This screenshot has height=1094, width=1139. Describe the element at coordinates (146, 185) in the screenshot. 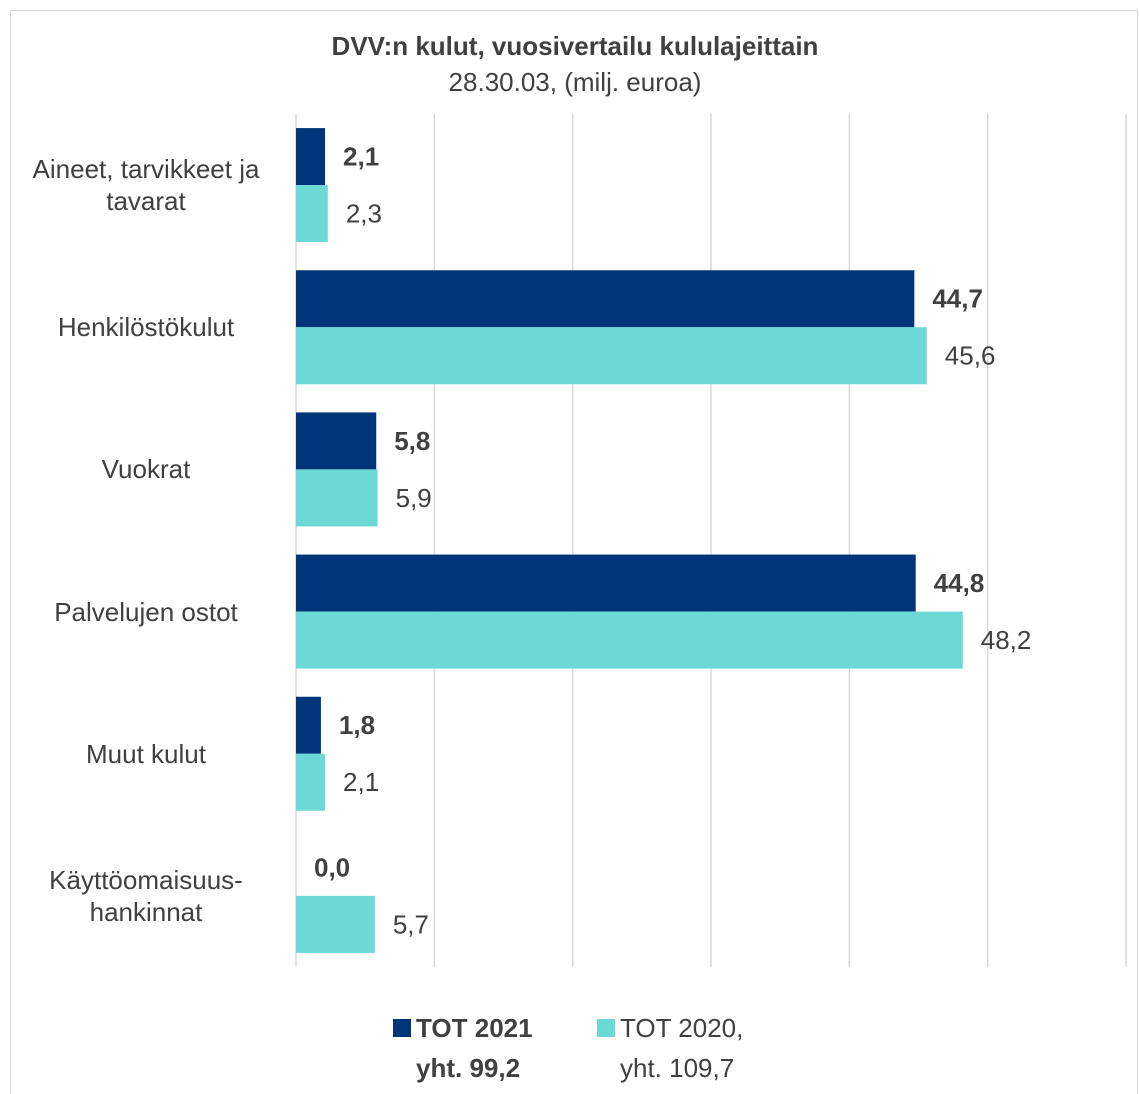

I see `y-tick-label: Aineet, tarvikkeet ja tavarat` at that location.